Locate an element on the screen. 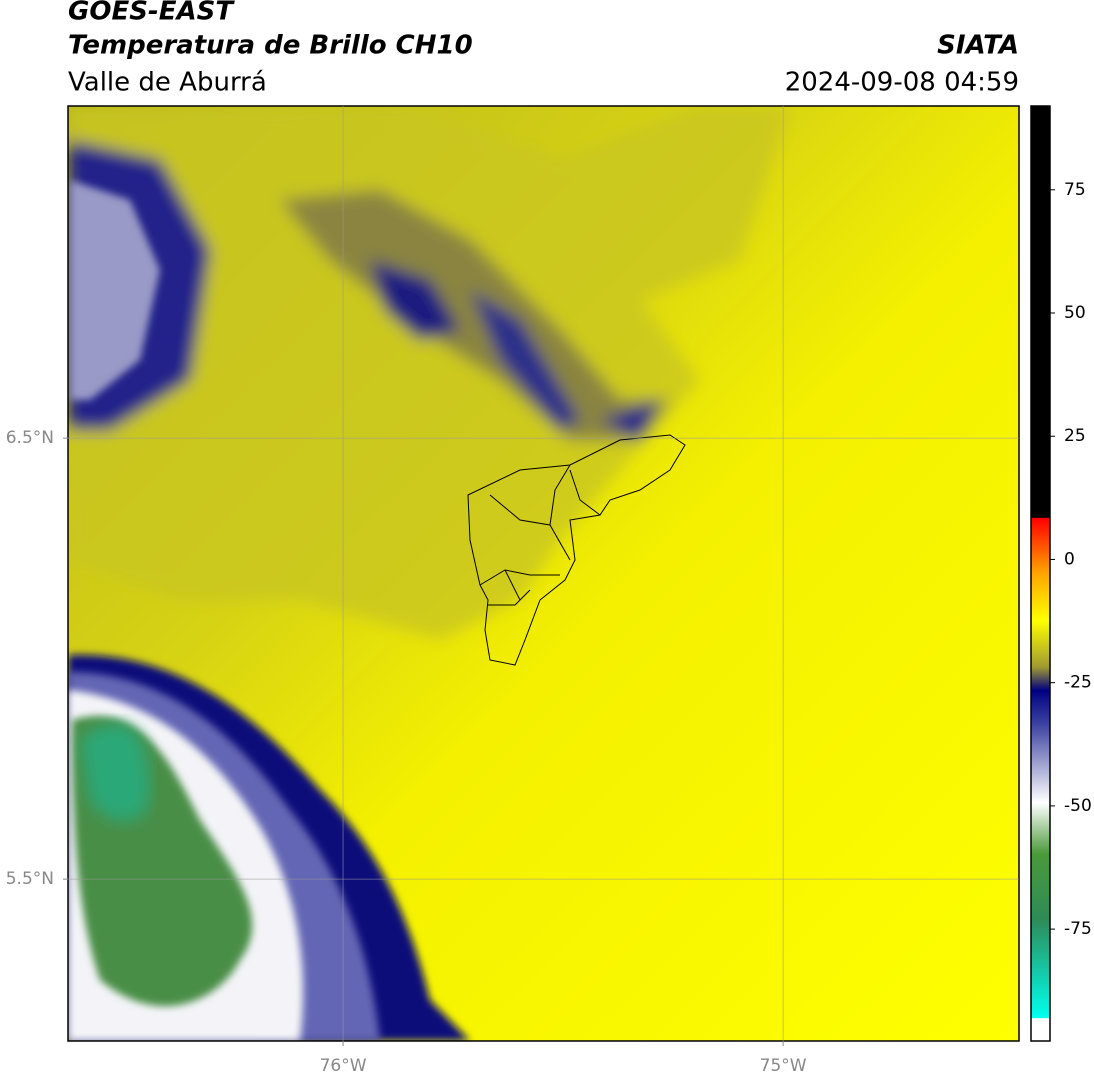 This screenshot has width=1094, height=1078. datetime: 2024-09-08 04:59 is located at coordinates (902, 83).